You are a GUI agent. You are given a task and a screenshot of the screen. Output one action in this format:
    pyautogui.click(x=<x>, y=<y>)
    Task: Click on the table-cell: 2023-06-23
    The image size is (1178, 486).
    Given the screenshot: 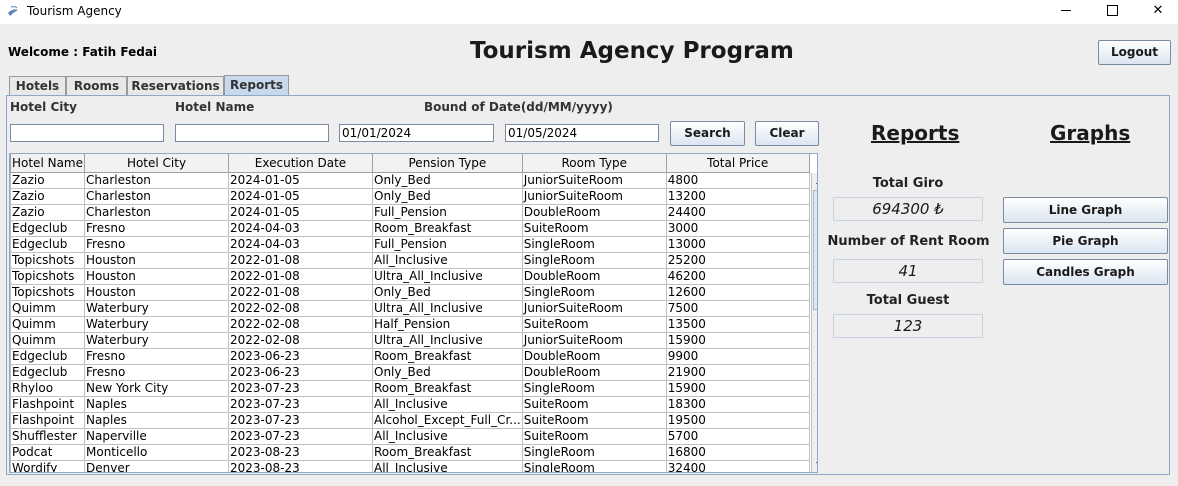 What is the action you would take?
    pyautogui.click(x=300, y=372)
    